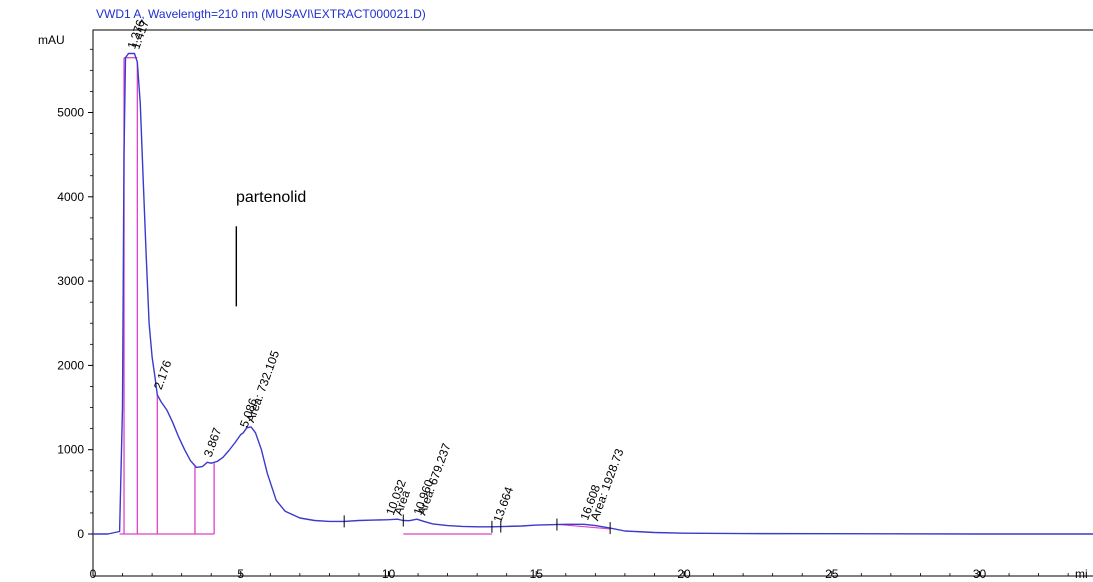 Image resolution: width=1093 pixels, height=582 pixels. Describe the element at coordinates (70, 197) in the screenshot. I see `y-tick-label: 4000` at that location.